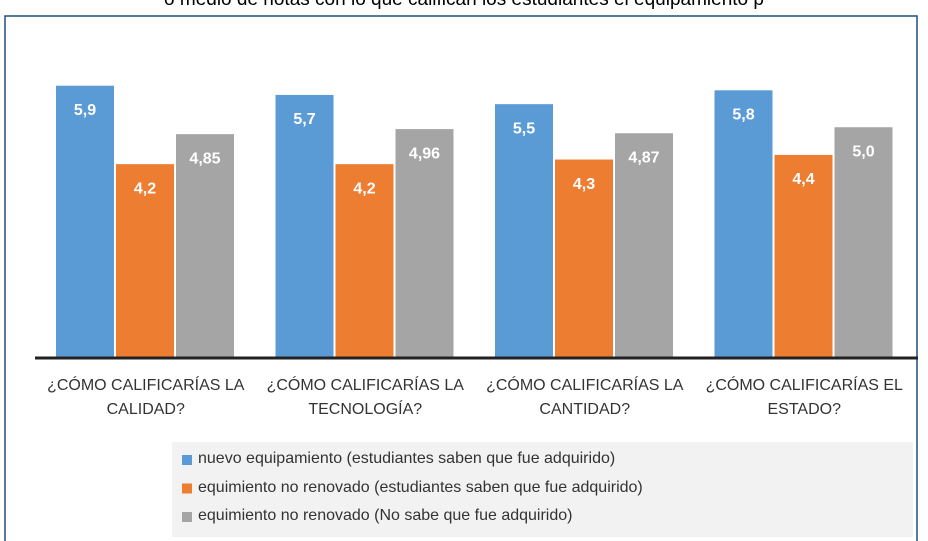  I want to click on value-label: 4,3, so click(584, 184).